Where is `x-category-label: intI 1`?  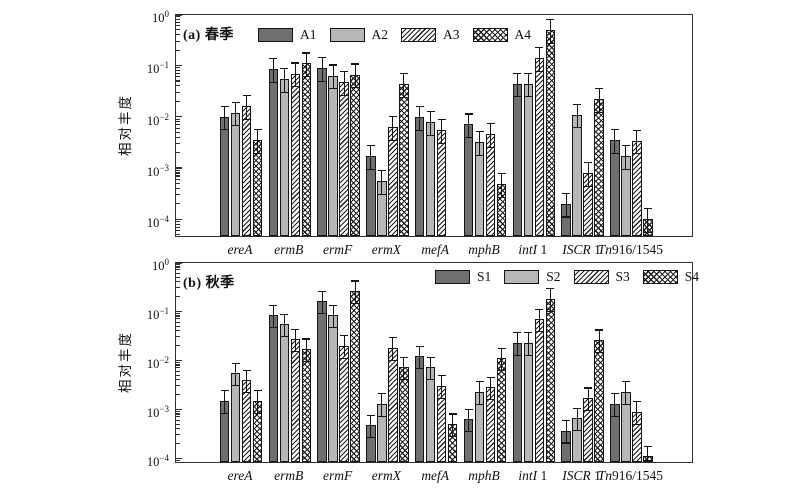
x-category-label: intI 1 is located at coordinates (533, 475).